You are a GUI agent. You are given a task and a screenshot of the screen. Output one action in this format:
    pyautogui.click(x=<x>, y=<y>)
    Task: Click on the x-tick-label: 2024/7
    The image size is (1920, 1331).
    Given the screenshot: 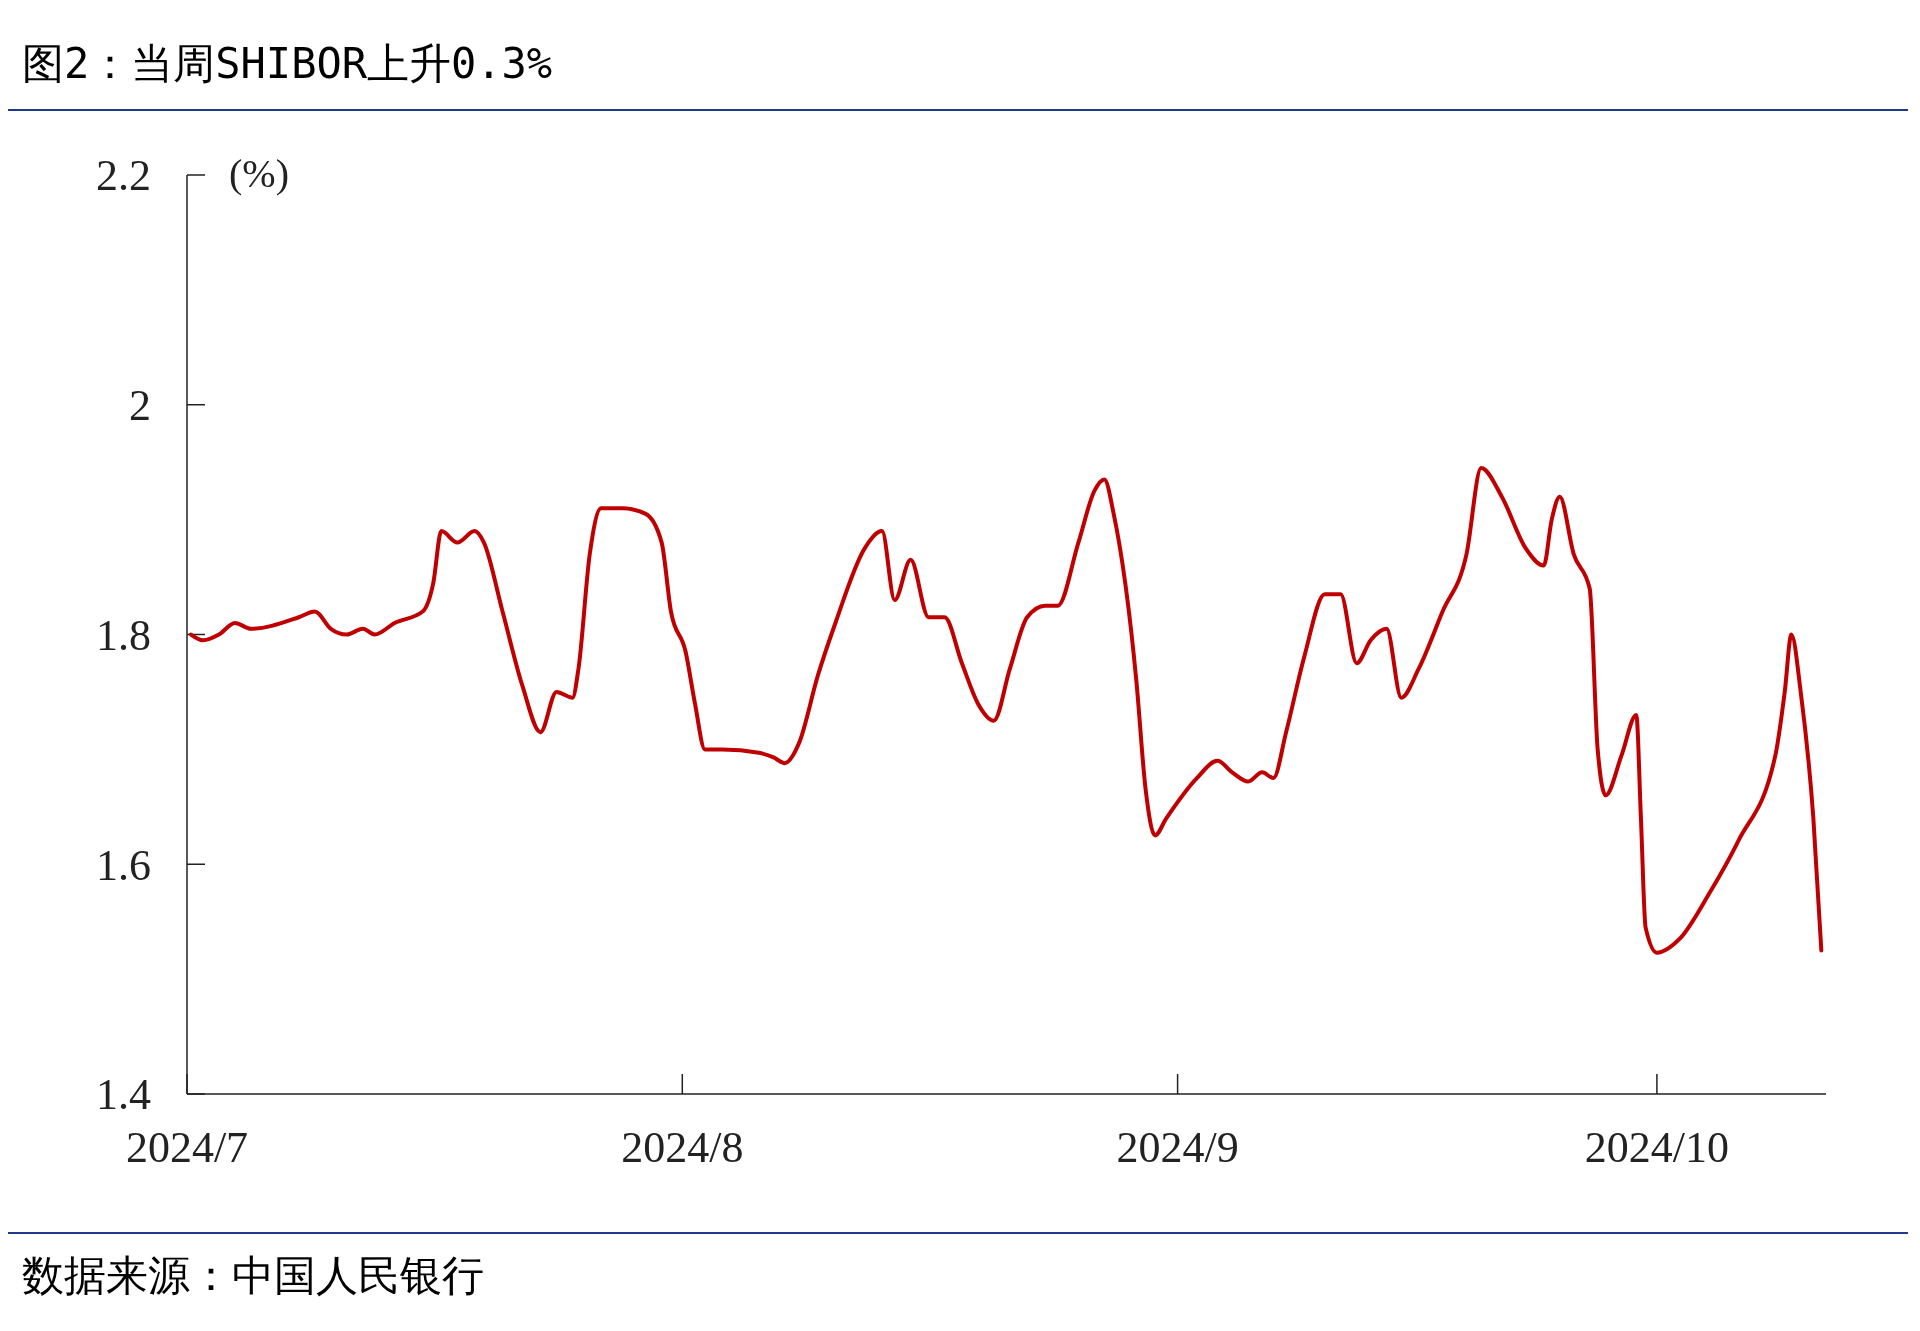 What is the action you would take?
    pyautogui.click(x=187, y=1147)
    